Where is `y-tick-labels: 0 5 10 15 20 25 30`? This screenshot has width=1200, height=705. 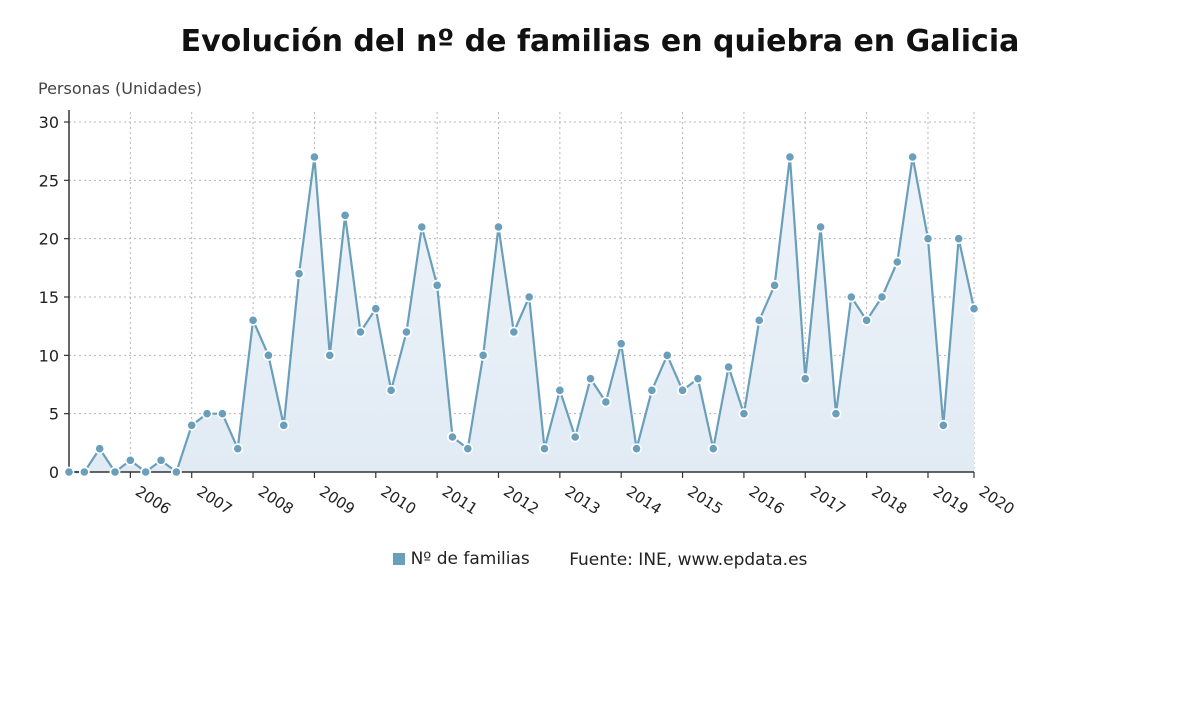
y-tick-labels: 0 5 10 15 20 25 30 is located at coordinates (49, 297).